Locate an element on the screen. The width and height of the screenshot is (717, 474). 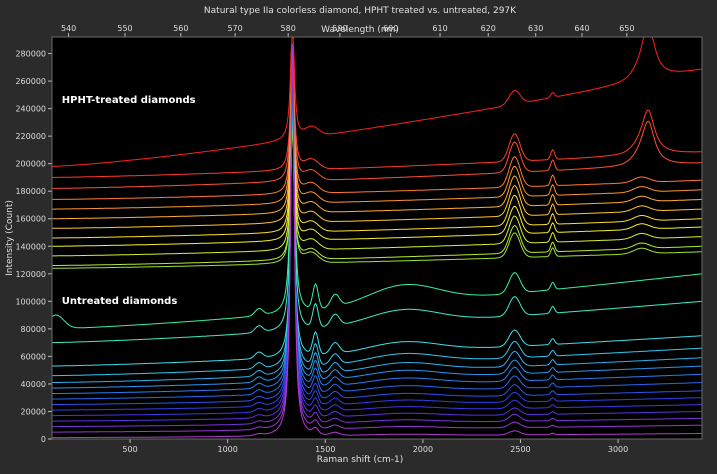
x-tick-label: 2000 is located at coordinates (423, 449).